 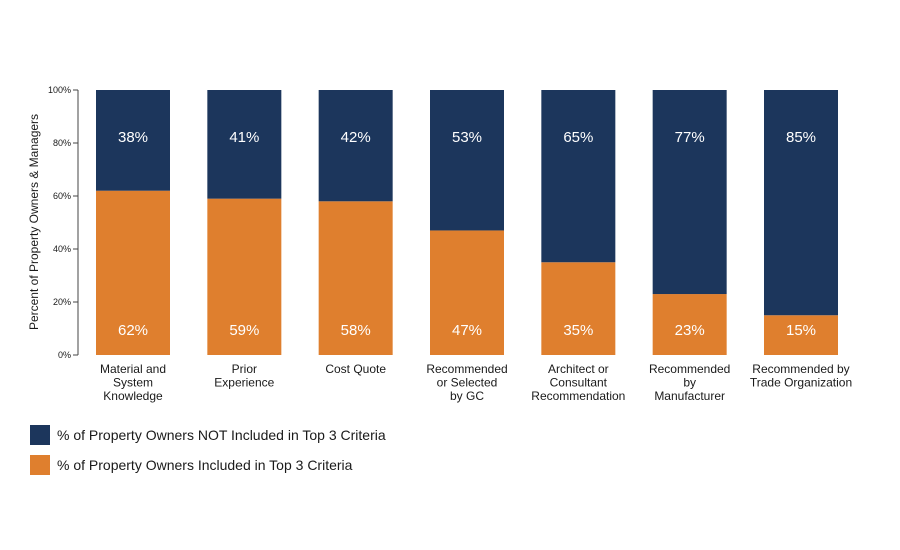 I want to click on x-tick-label: Cost Quote, so click(x=355, y=369).